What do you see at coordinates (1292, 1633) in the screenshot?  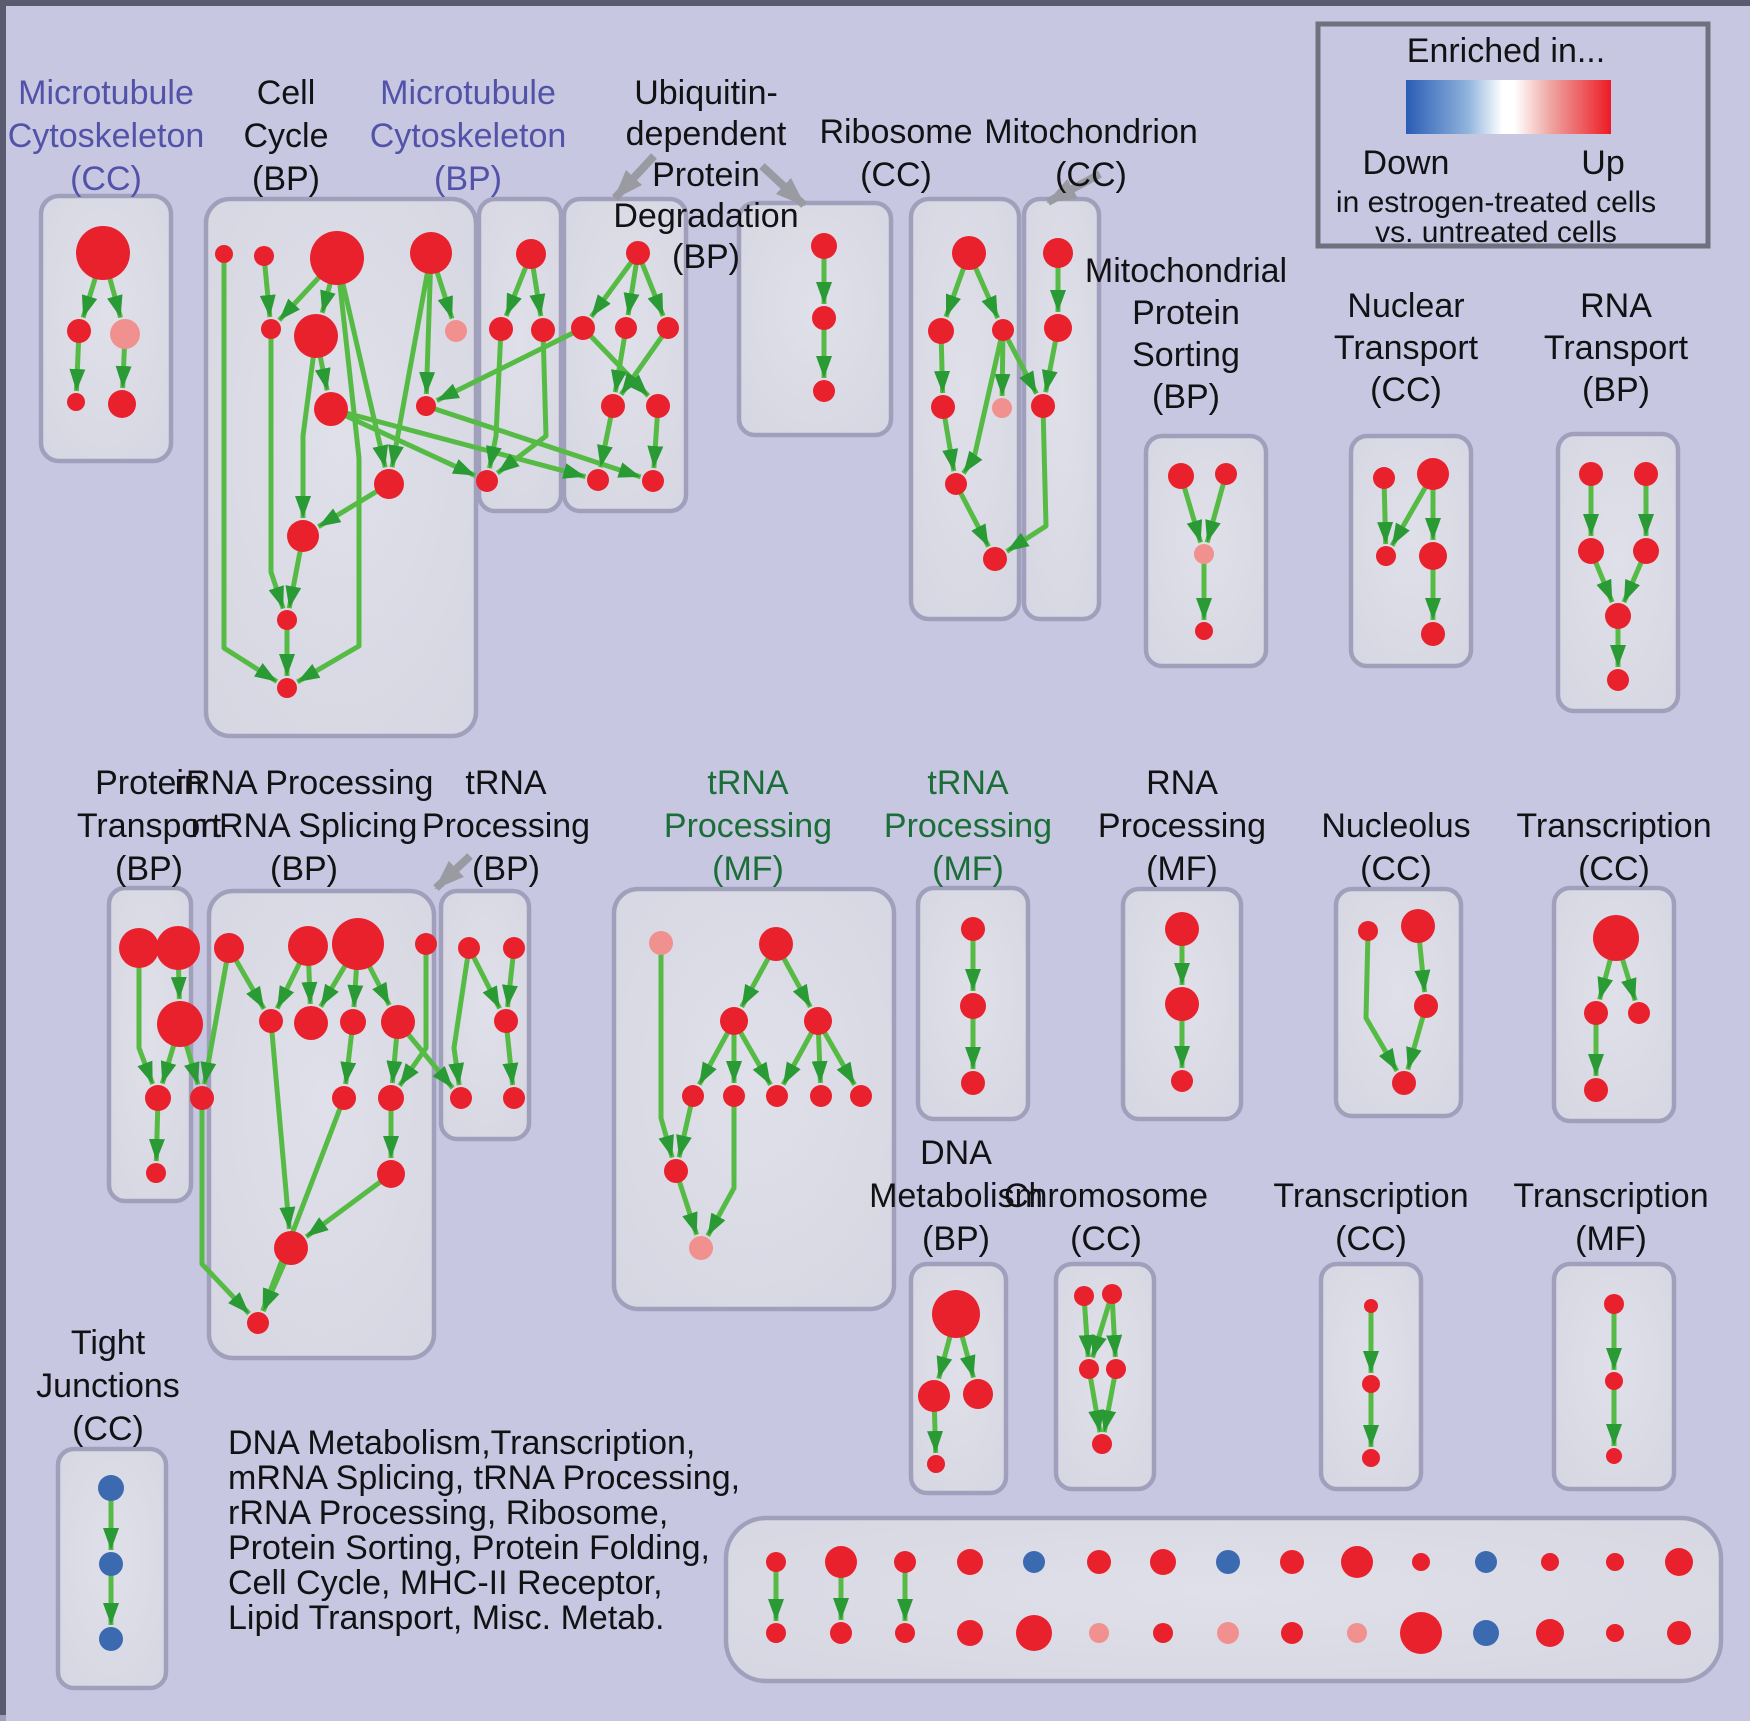 I see `node-w9b-red` at bounding box center [1292, 1633].